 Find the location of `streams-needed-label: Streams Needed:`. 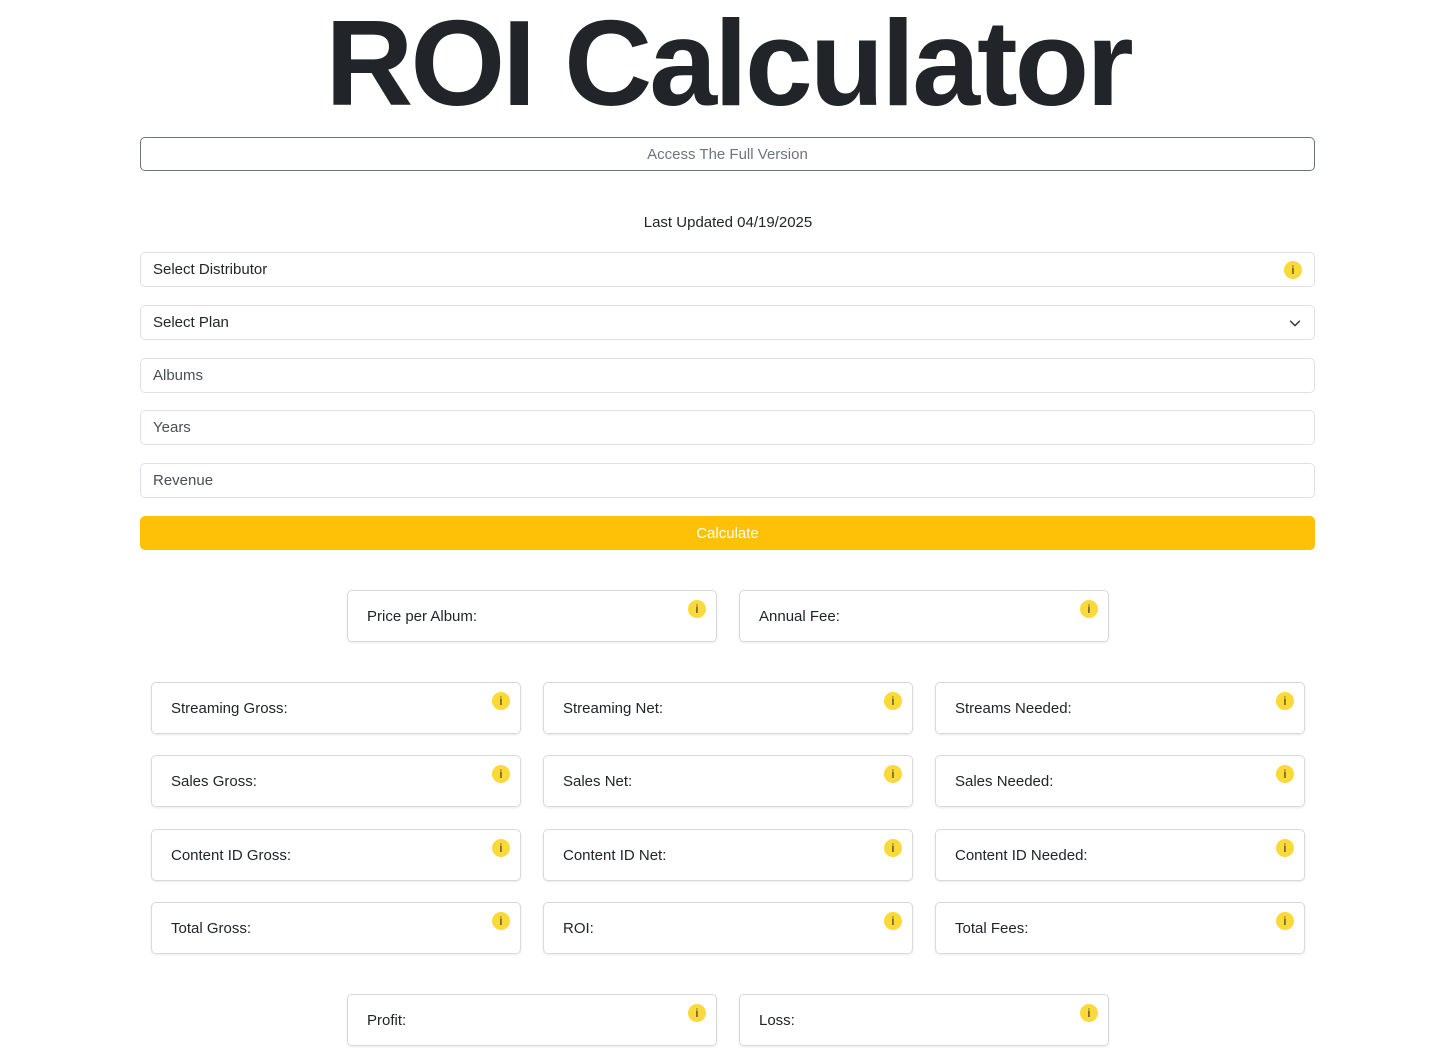

streams-needed-label: Streams Needed: is located at coordinates (1013, 708).